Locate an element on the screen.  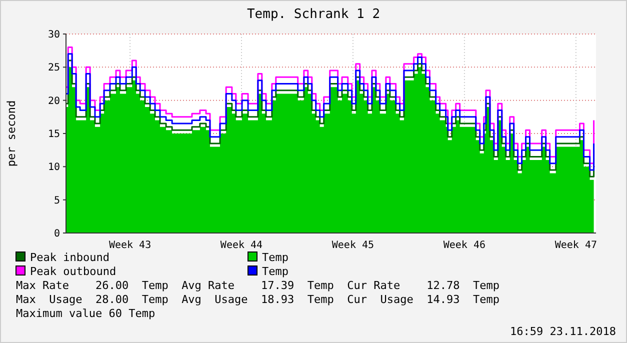
y-tick-label: 25 is located at coordinates (54, 68).